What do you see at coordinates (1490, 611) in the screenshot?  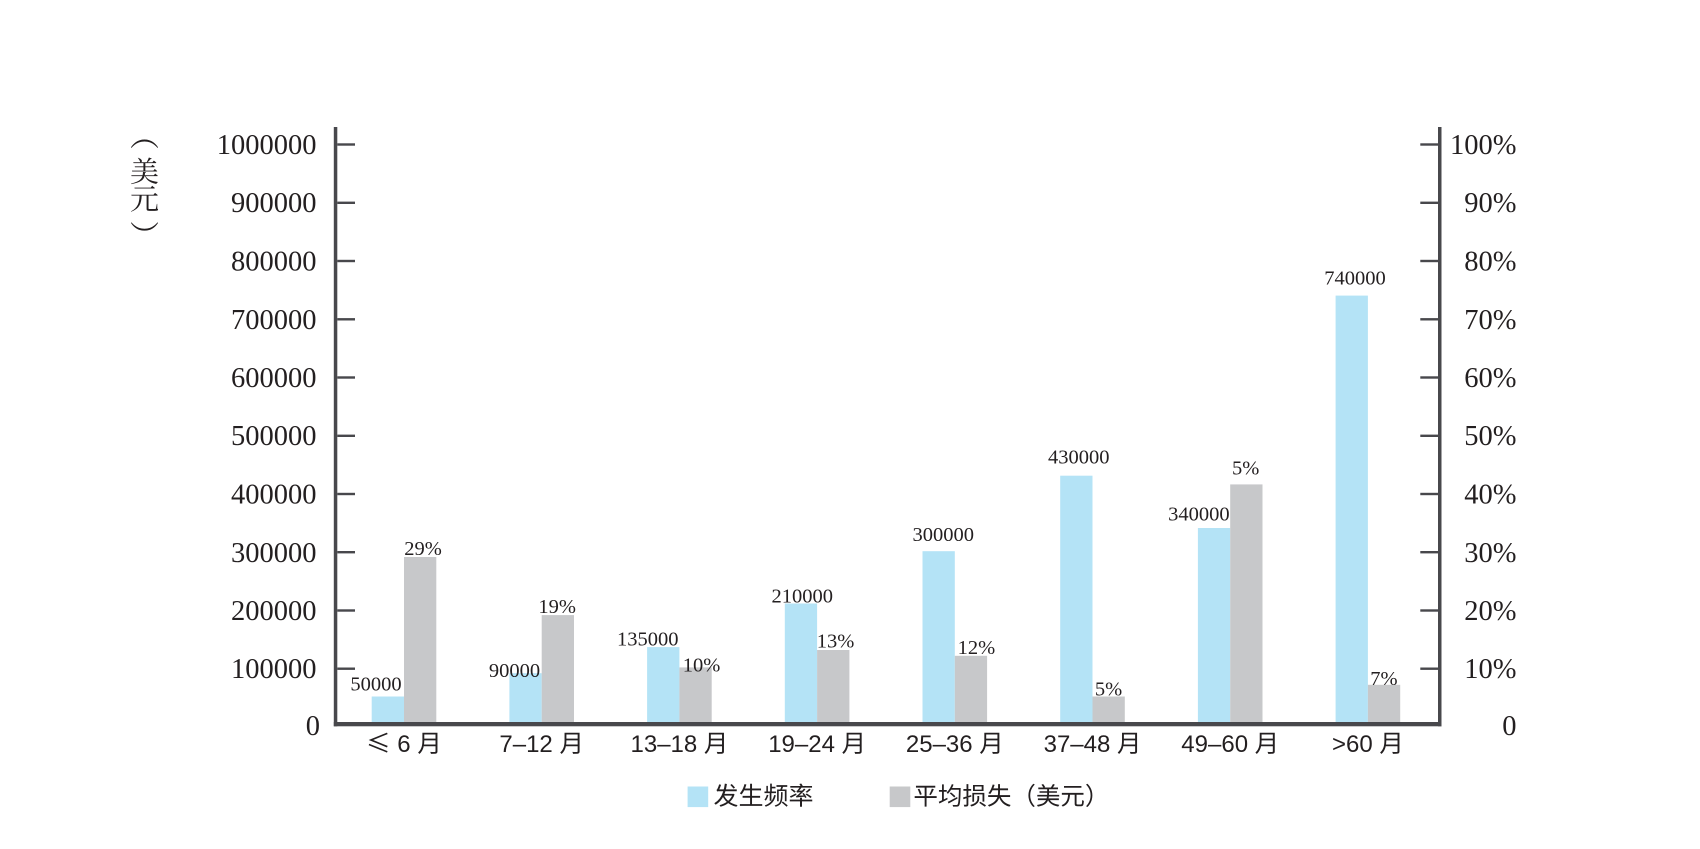 I see `svg-text: 20%` at bounding box center [1490, 611].